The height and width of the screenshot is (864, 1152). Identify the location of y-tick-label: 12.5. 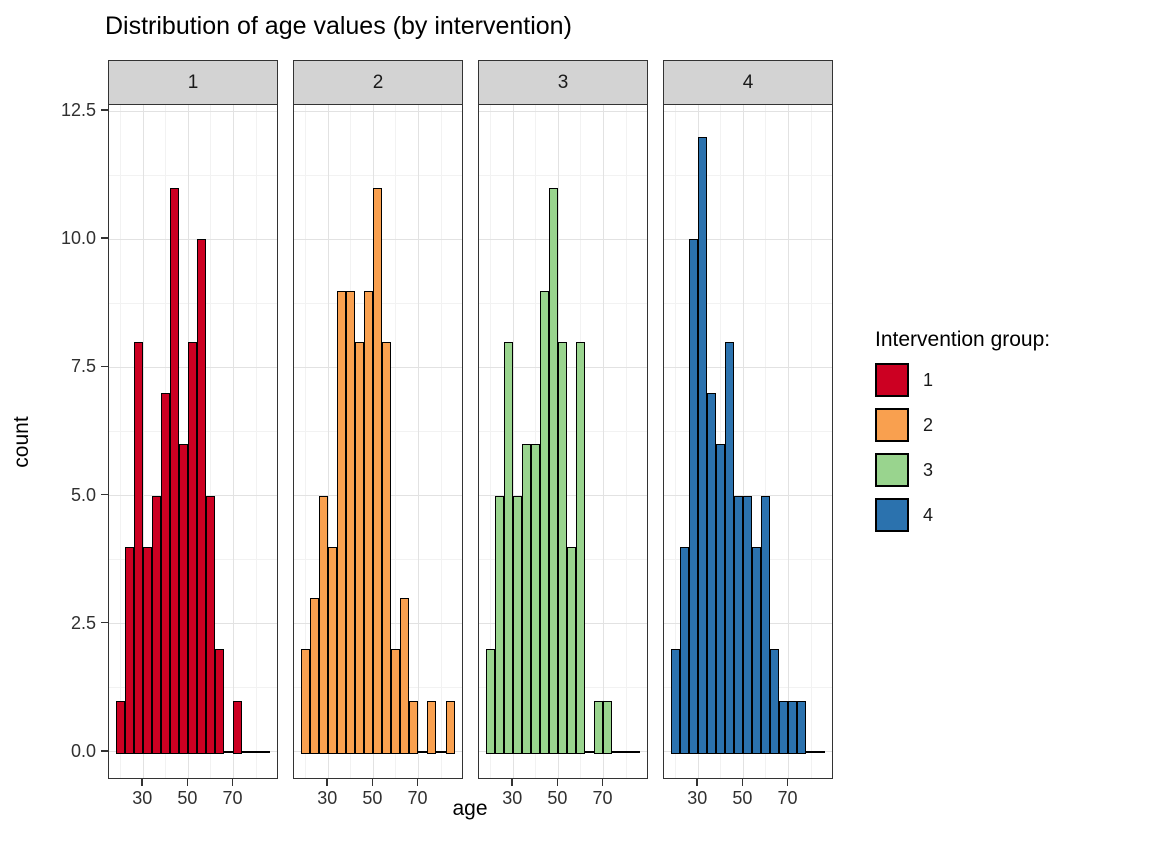
(78, 110).